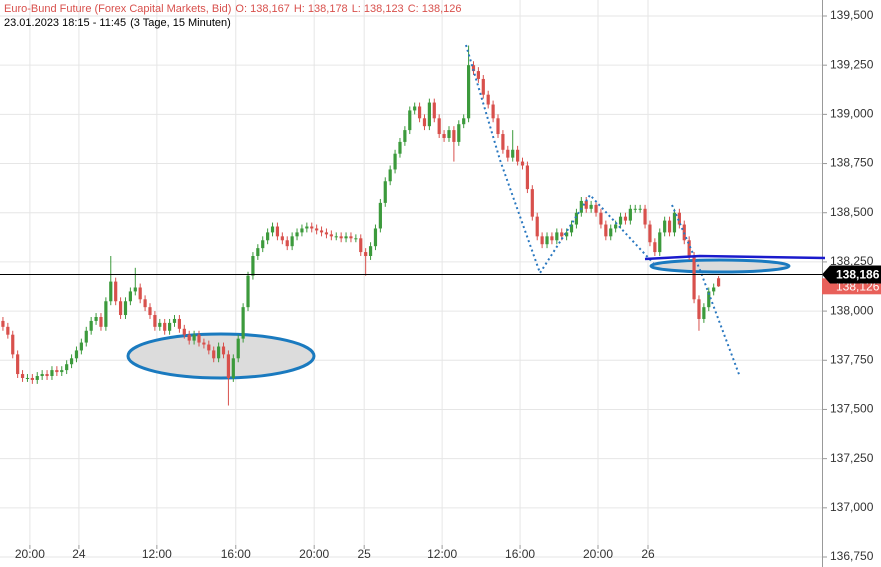  I want to click on y-tick-label: 137,000, so click(852, 507).